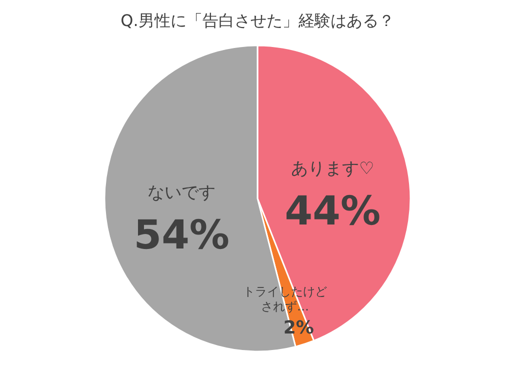 This screenshot has width=514, height=391. What do you see at coordinates (257, 20) in the screenshot?
I see `chart-title: Q.男性に「告白させた」経験はある？` at bounding box center [257, 20].